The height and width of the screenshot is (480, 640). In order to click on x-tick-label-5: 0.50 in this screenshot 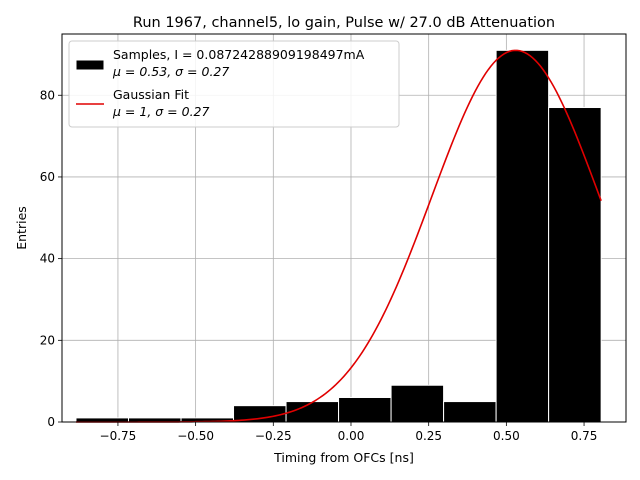, I will do `click(506, 436)`.